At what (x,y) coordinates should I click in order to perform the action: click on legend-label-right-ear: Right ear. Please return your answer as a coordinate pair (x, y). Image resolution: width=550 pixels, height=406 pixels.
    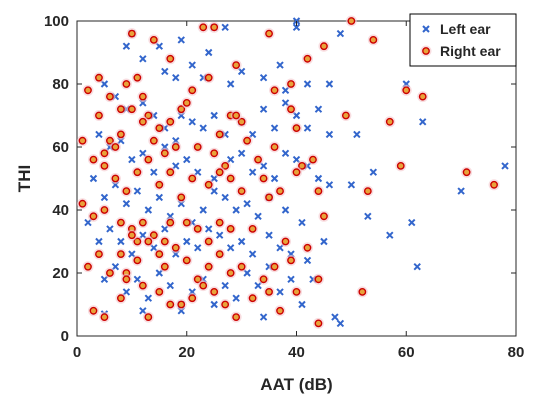
    Looking at the image, I should click on (470, 51).